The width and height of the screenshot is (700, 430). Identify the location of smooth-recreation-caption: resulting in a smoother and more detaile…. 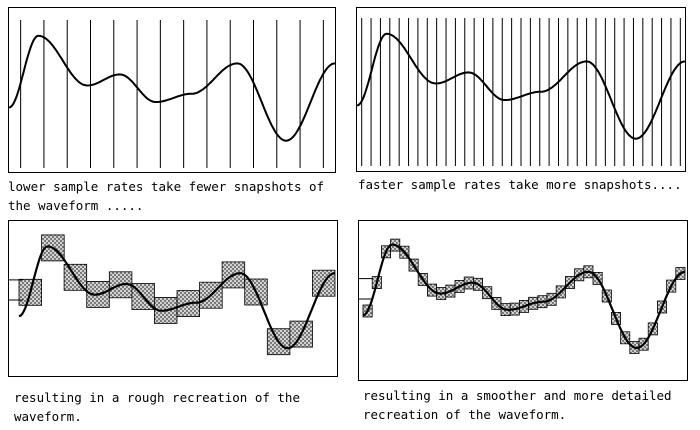
(517, 405).